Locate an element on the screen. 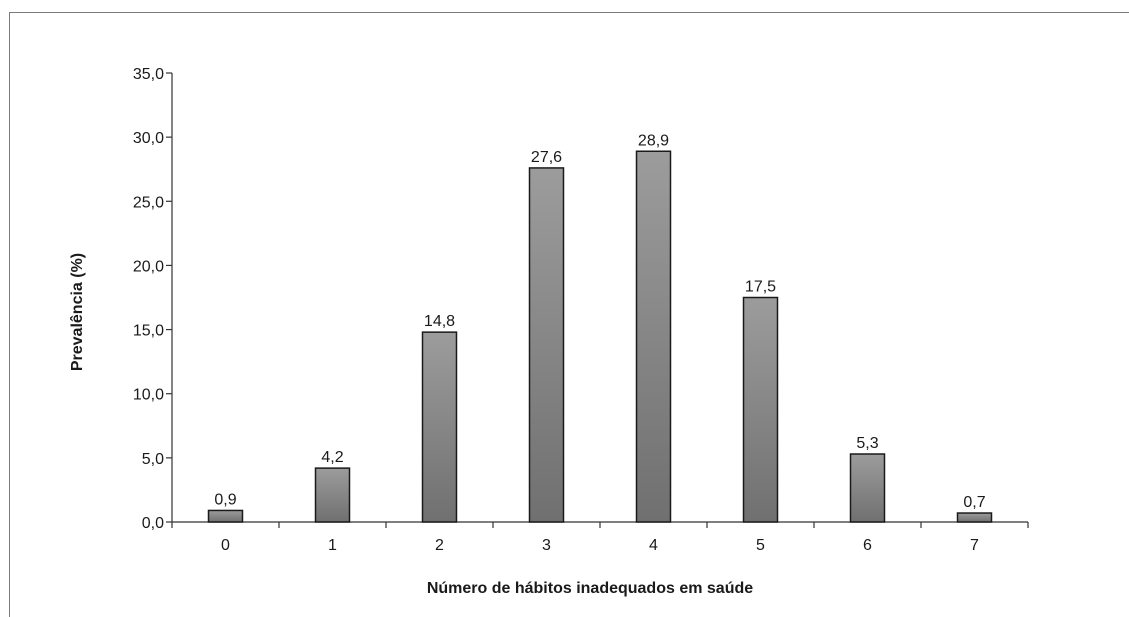 Image resolution: width=1129 pixels, height=617 pixels. x-axis-title: Número de hábitos inadequados em saúde is located at coordinates (590, 588).